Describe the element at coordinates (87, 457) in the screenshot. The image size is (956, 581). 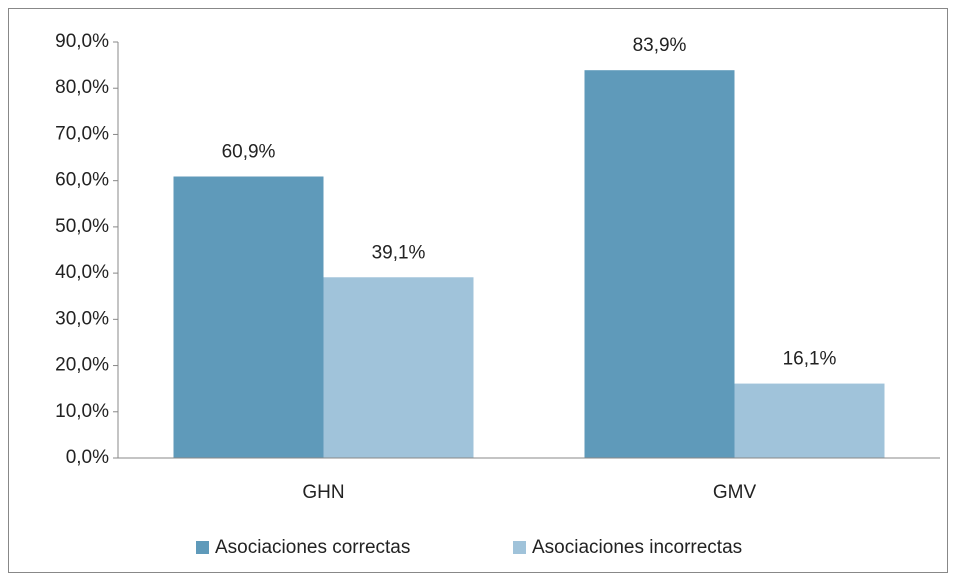
I see `y-tick-label: 0,0%` at that location.